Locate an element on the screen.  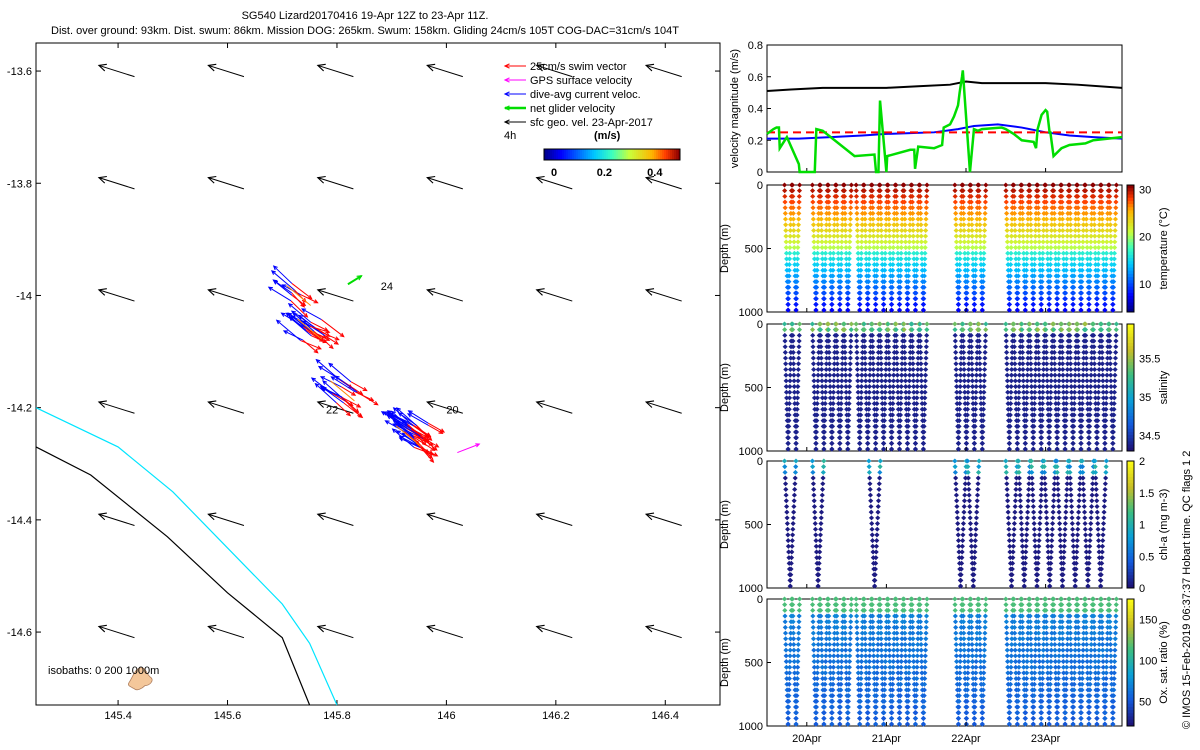
section-colorbar-tick-label: 0.5 is located at coordinates (1146, 557).